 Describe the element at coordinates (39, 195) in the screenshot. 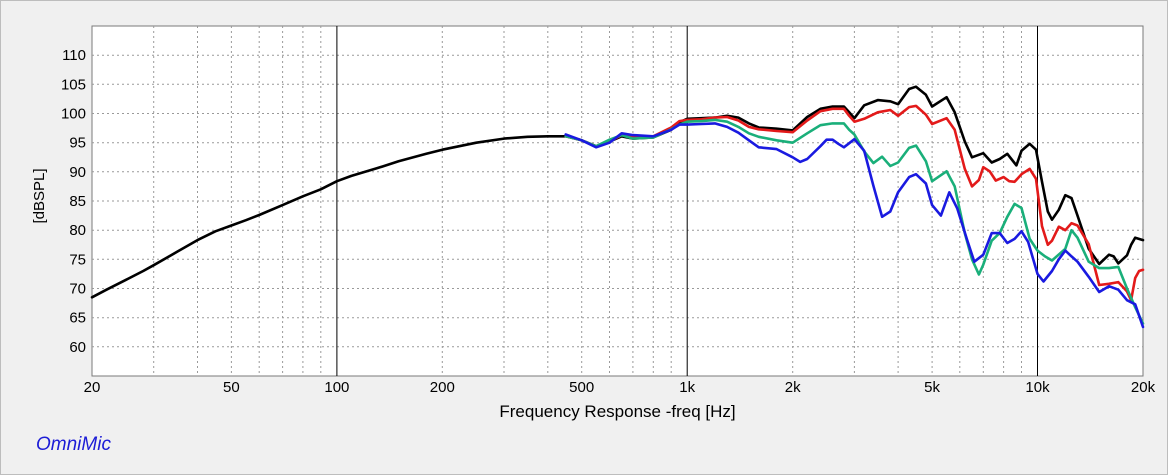

I see `y-axis-label: [dBSPL]` at that location.